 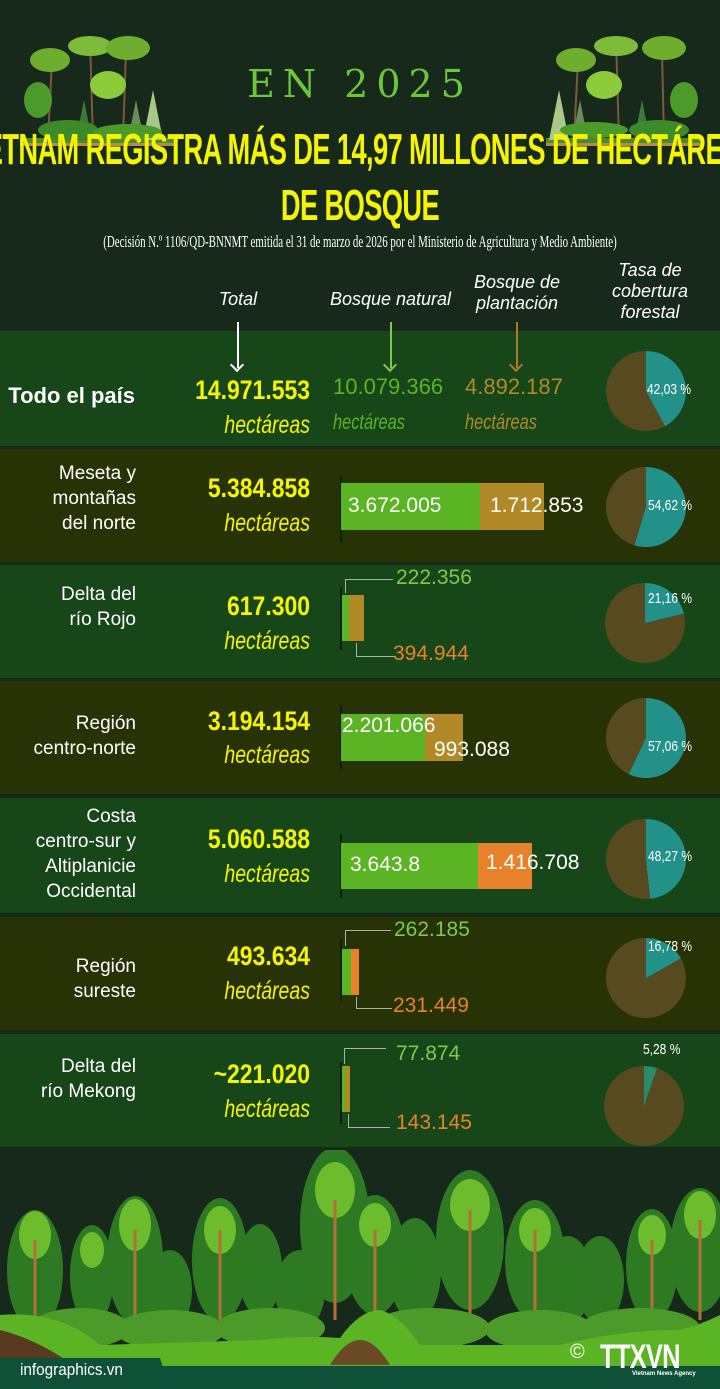 What do you see at coordinates (94, 498) in the screenshot?
I see `region-name: Meseta y montañas del norte` at bounding box center [94, 498].